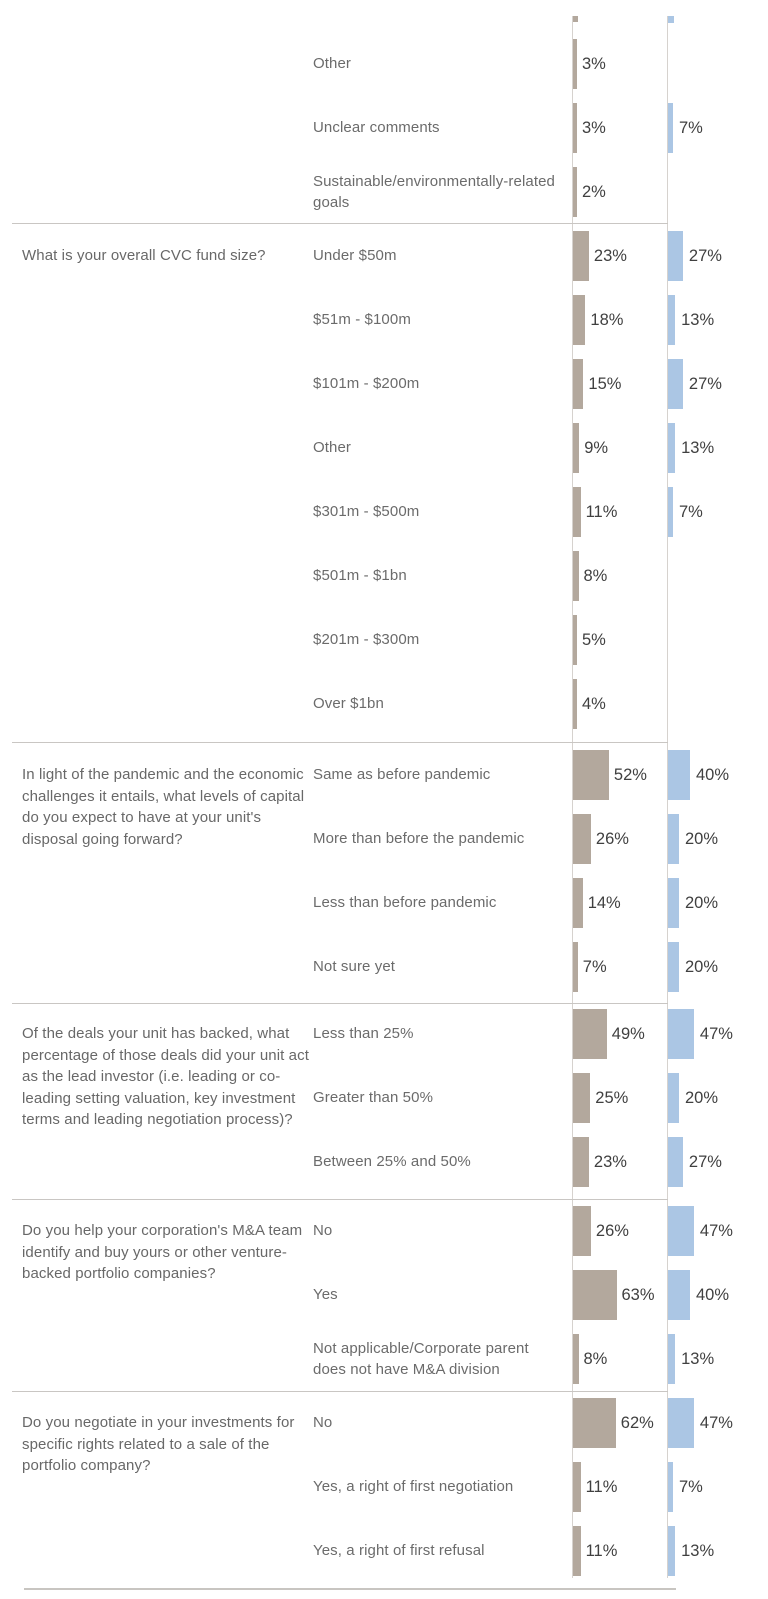 This screenshot has width=768, height=1599. Describe the element at coordinates (595, 576) in the screenshot. I see `brown-value-label: 8%` at that location.